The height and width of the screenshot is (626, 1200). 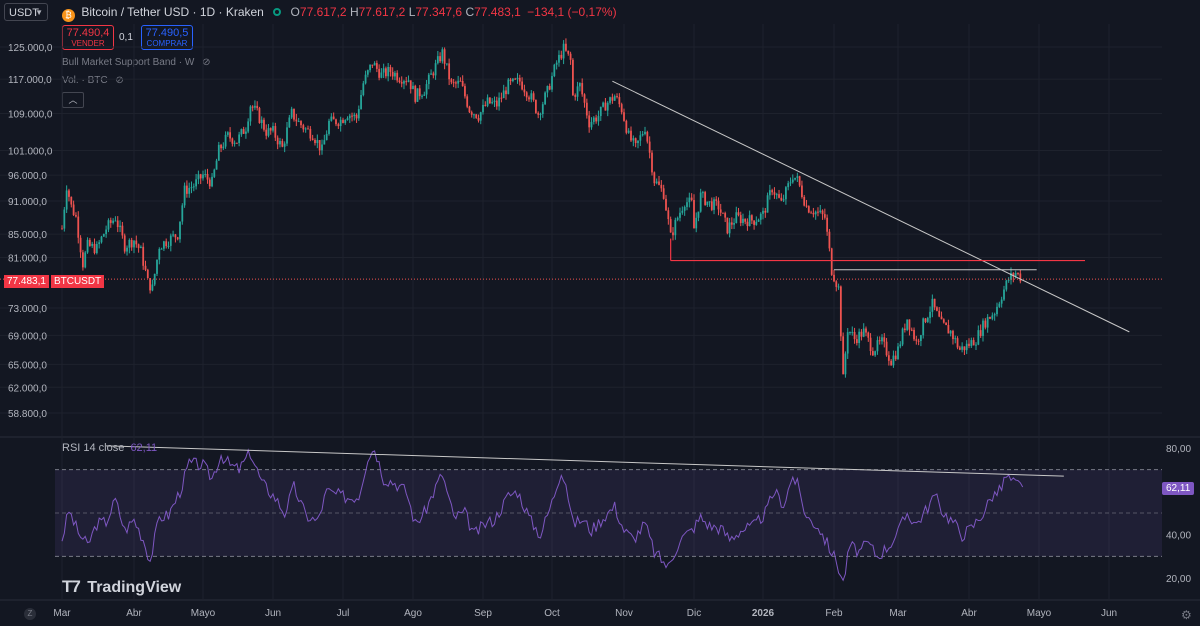 I want to click on x-tick-label: Ago, so click(x=413, y=613).